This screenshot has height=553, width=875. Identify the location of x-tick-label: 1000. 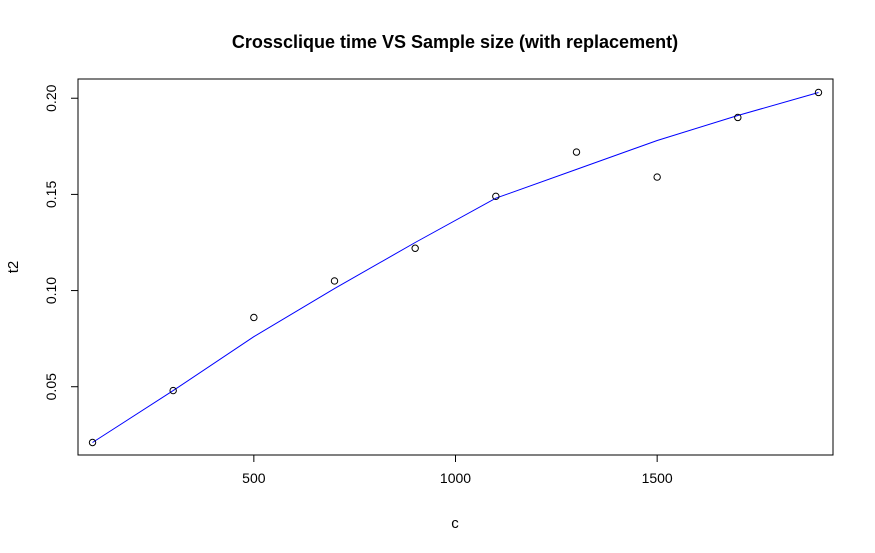
(455, 478).